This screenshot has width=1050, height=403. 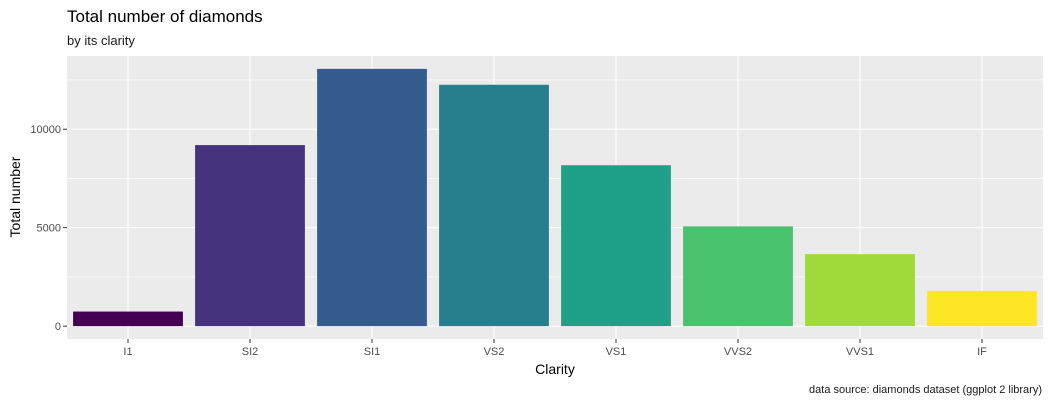 What do you see at coordinates (738, 276) in the screenshot?
I see `bar-vvs2` at bounding box center [738, 276].